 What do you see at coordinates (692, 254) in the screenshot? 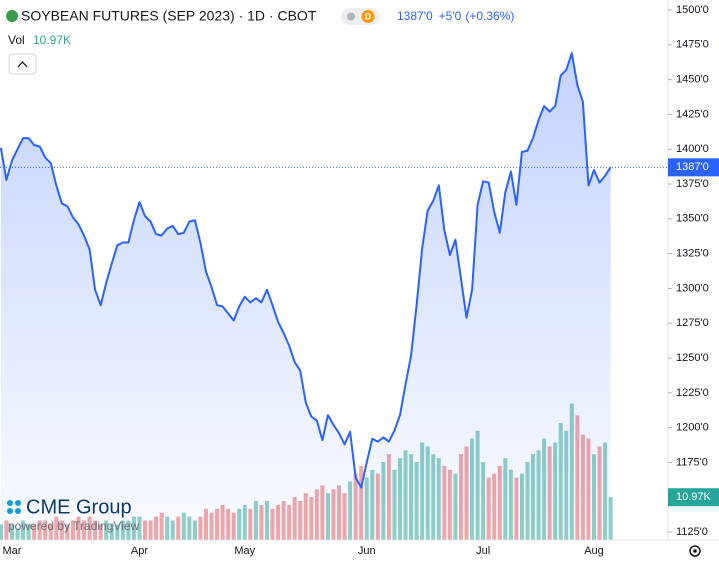
I see `y-tick-label: 1325'0` at bounding box center [692, 254].